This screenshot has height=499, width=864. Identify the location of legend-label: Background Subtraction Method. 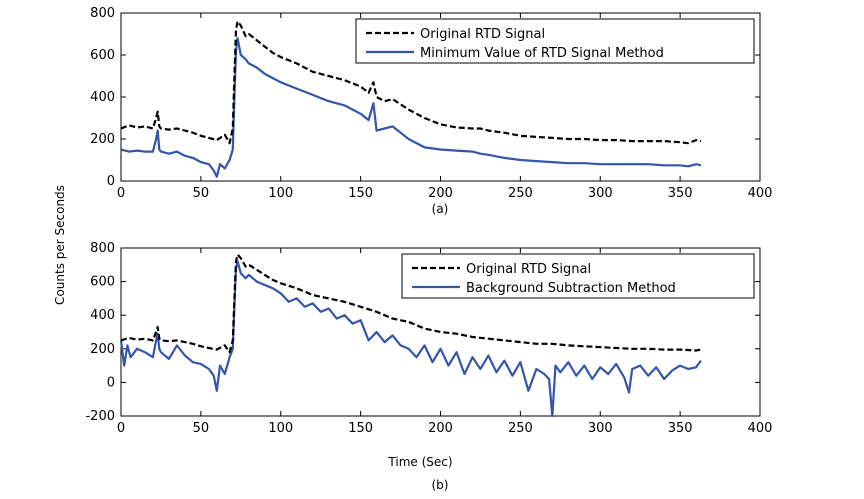
(571, 288).